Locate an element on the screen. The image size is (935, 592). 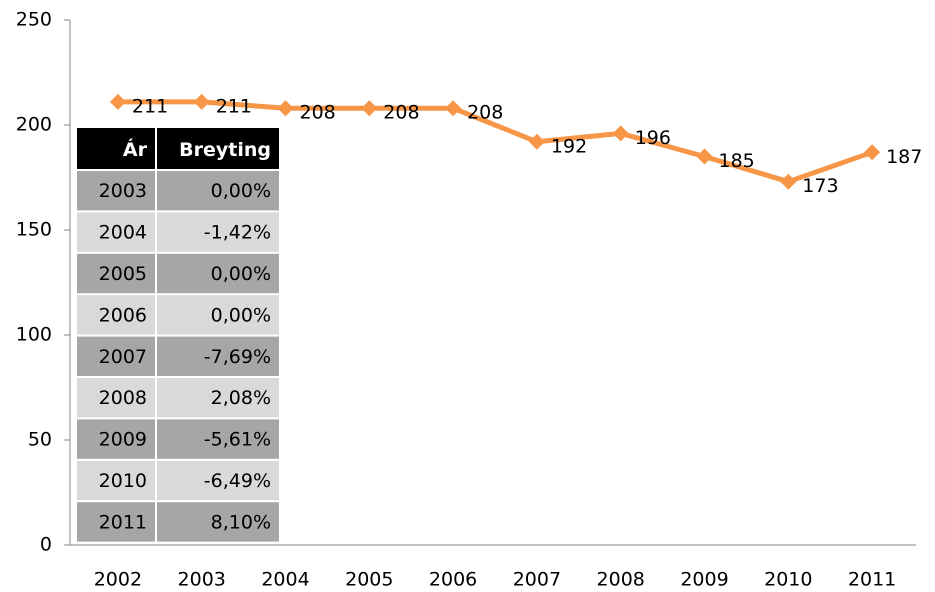
table-cell-text: 2003 is located at coordinates (123, 191).